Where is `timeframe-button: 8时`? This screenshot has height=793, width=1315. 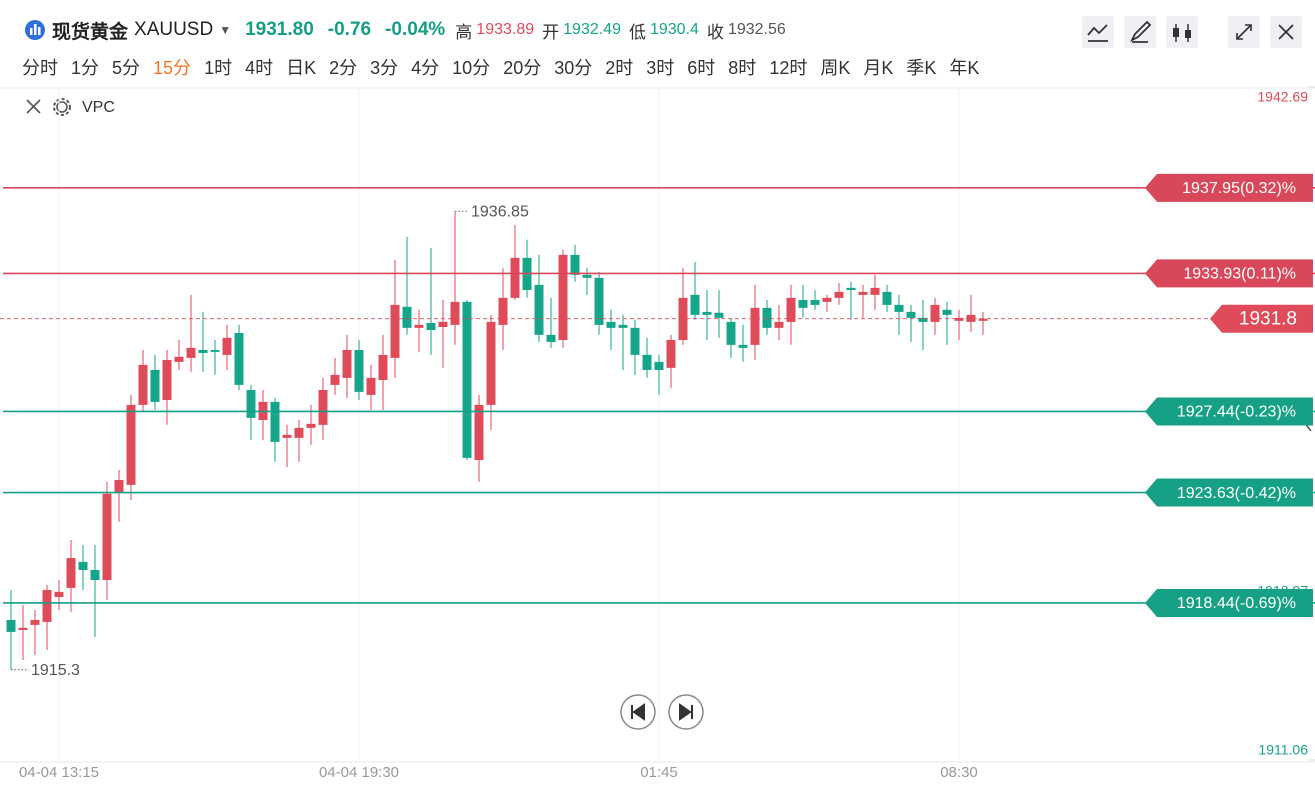
timeframe-button: 8时 is located at coordinates (742, 68).